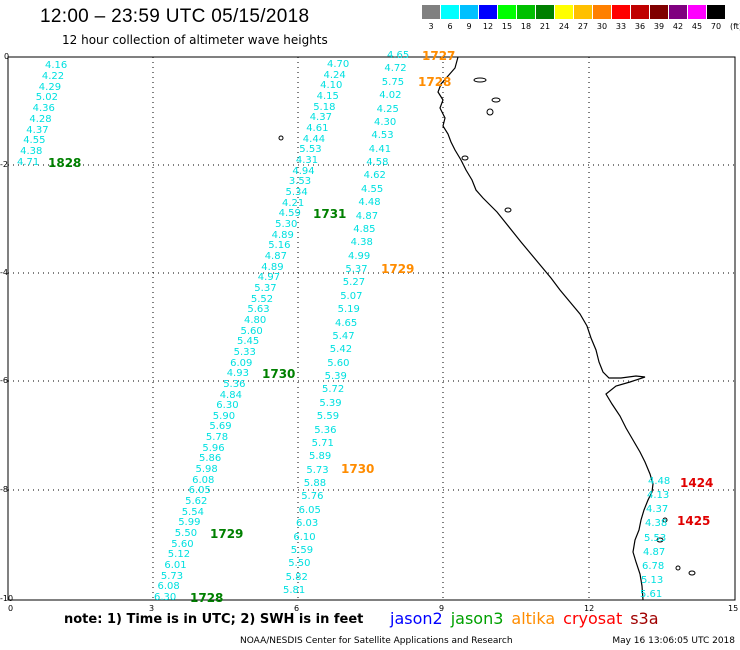 The image size is (740, 650). I want to click on wave-height-point: 5.34, so click(296, 192).